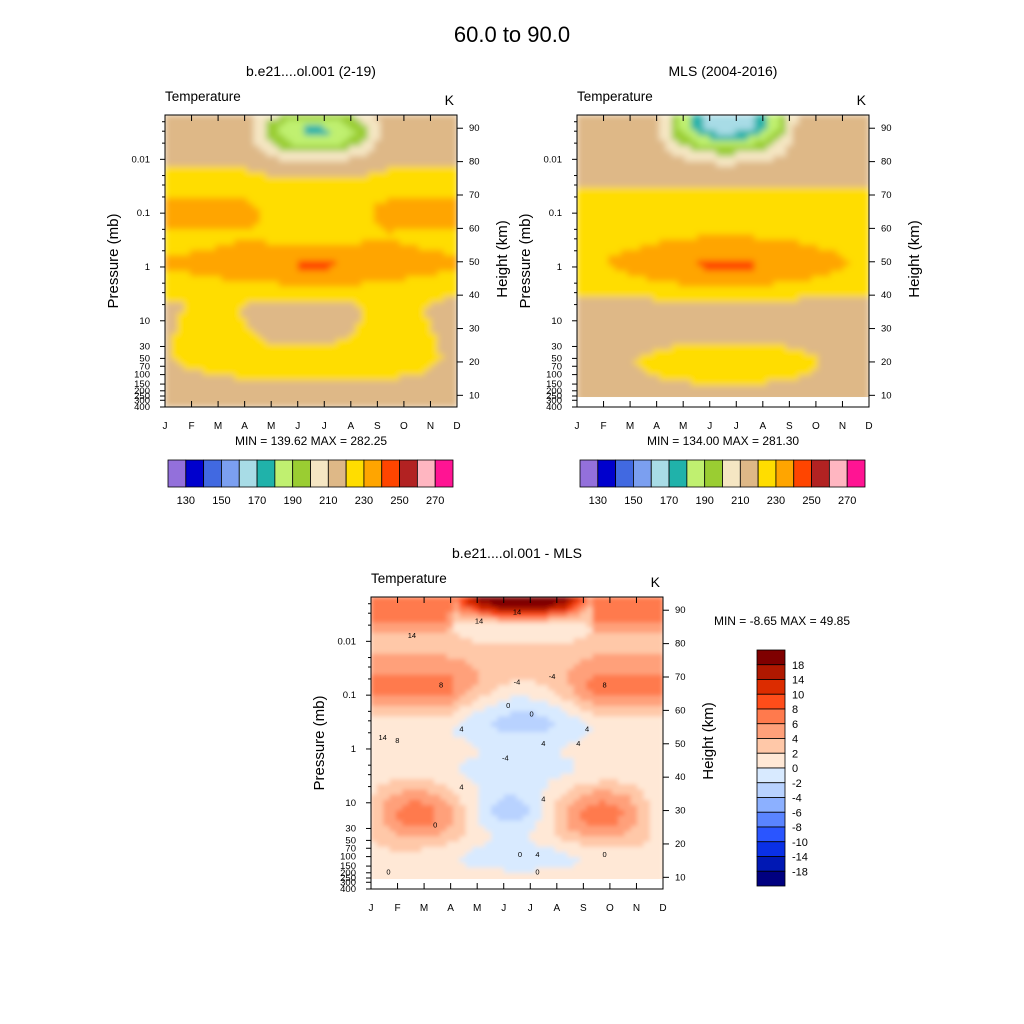 Image resolution: width=1024 pixels, height=1024 pixels. Describe the element at coordinates (441, 685) in the screenshot. I see `contour-label-3: 8` at that location.